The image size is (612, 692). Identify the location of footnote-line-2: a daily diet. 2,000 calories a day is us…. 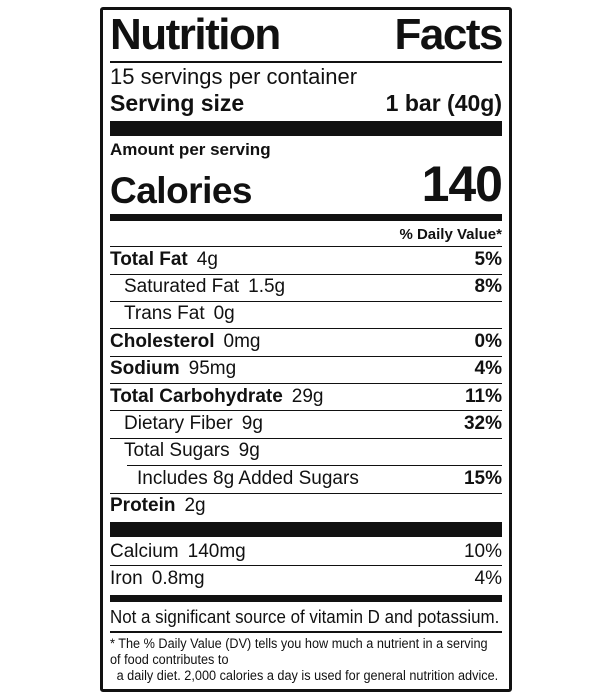
(307, 676).